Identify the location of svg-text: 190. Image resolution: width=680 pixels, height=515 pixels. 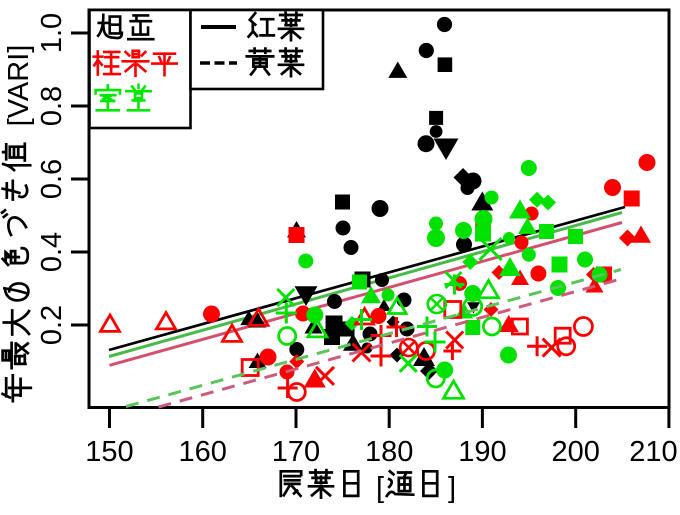
(482, 452).